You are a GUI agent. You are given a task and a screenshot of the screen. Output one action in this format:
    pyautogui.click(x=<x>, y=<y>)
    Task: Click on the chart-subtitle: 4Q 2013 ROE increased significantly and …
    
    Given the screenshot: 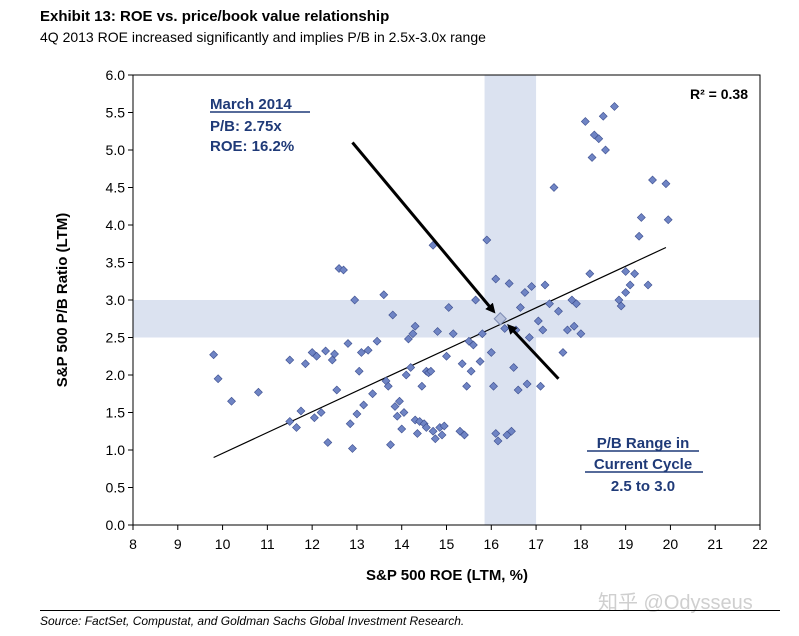 What is the action you would take?
    pyautogui.click(x=263, y=37)
    